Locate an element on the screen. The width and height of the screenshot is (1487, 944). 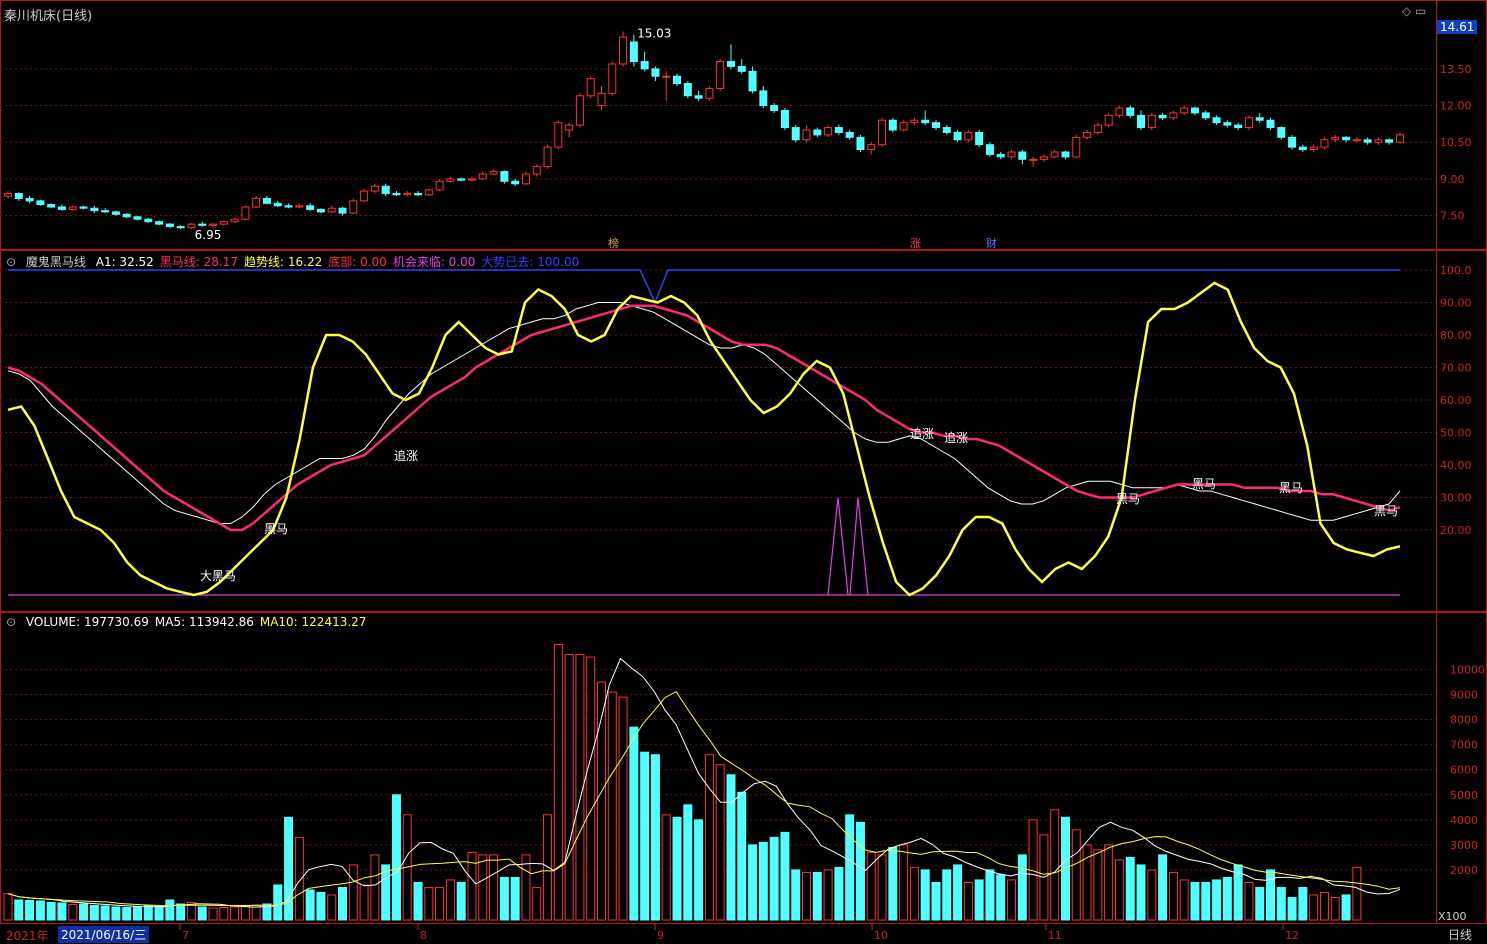
period-label: 日线 is located at coordinates (1460, 935).